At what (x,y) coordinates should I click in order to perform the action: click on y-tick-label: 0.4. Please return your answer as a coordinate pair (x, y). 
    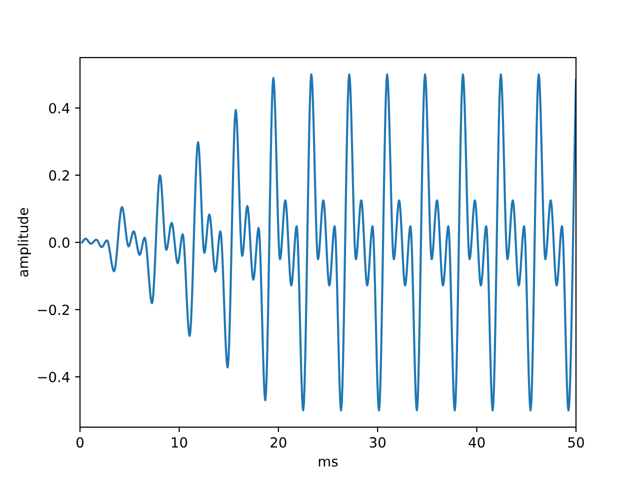
    Looking at the image, I should click on (59, 108).